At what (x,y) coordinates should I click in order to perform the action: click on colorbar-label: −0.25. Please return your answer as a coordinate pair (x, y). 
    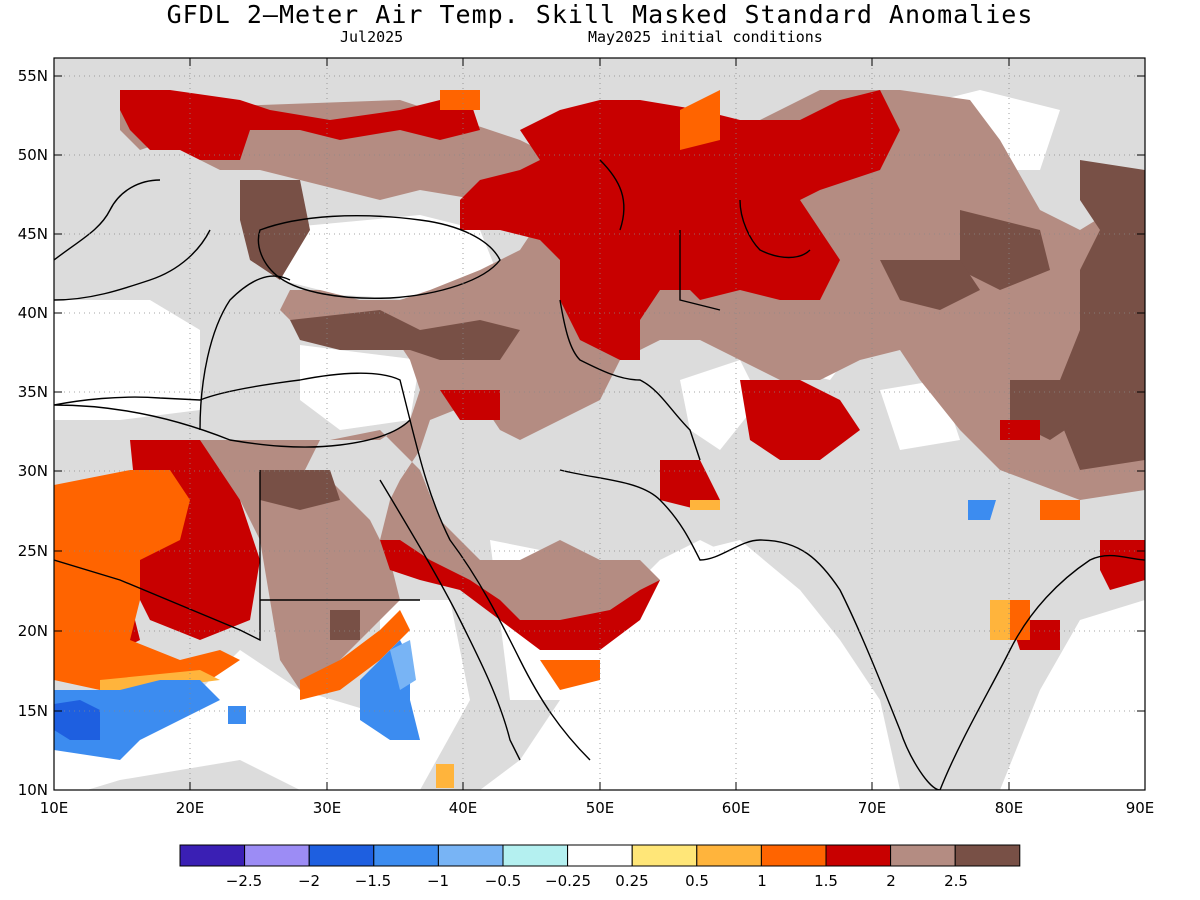
    Looking at the image, I should click on (568, 881).